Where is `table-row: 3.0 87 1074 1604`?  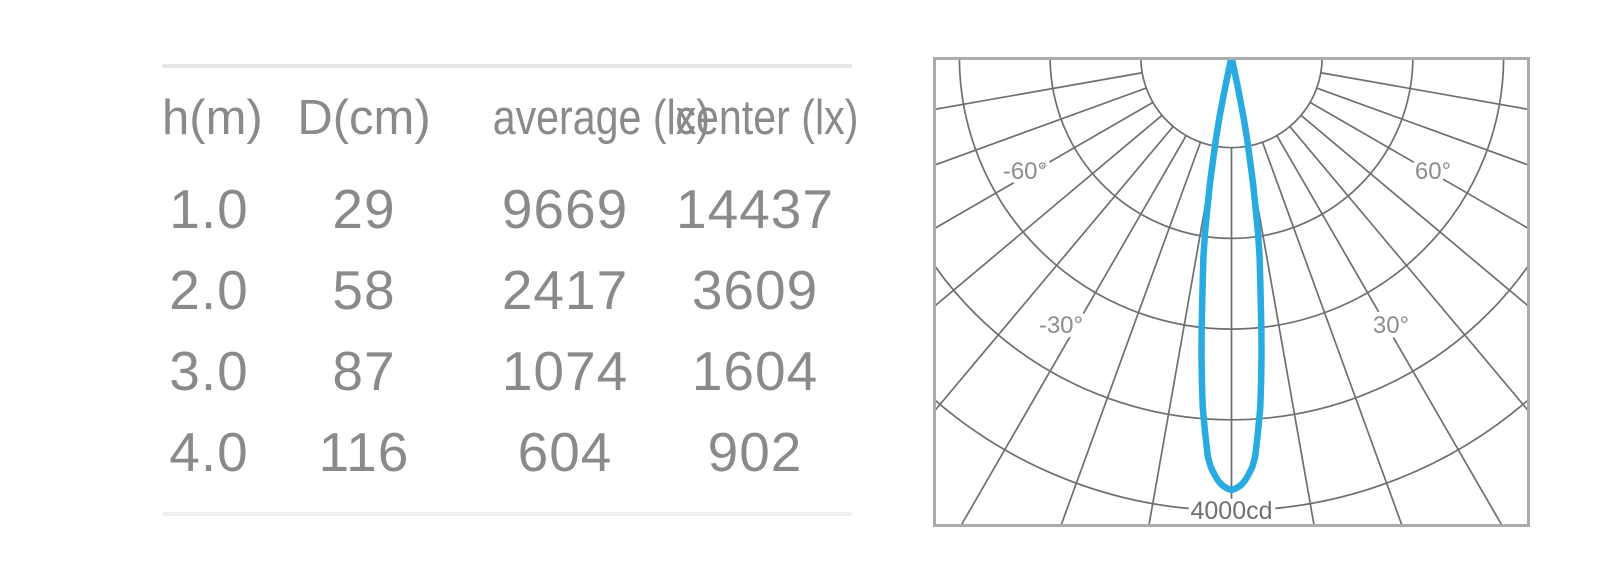
table-row: 3.0 87 1074 1604 is located at coordinates (507, 370).